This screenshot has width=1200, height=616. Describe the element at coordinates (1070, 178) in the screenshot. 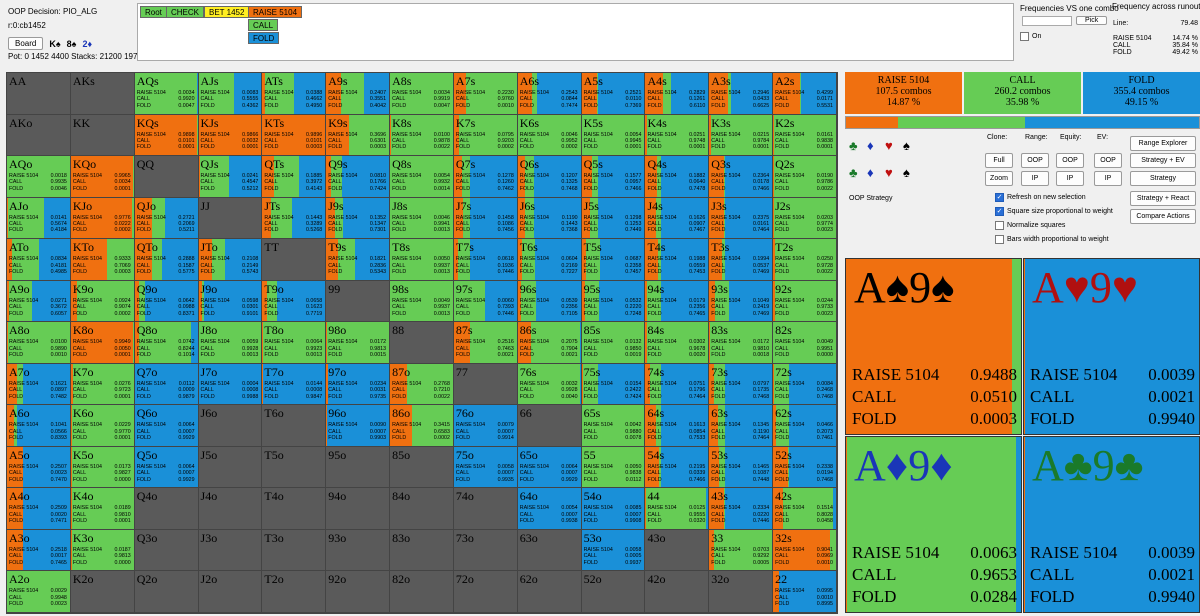

I see `equity-ip-button: IP` at that location.